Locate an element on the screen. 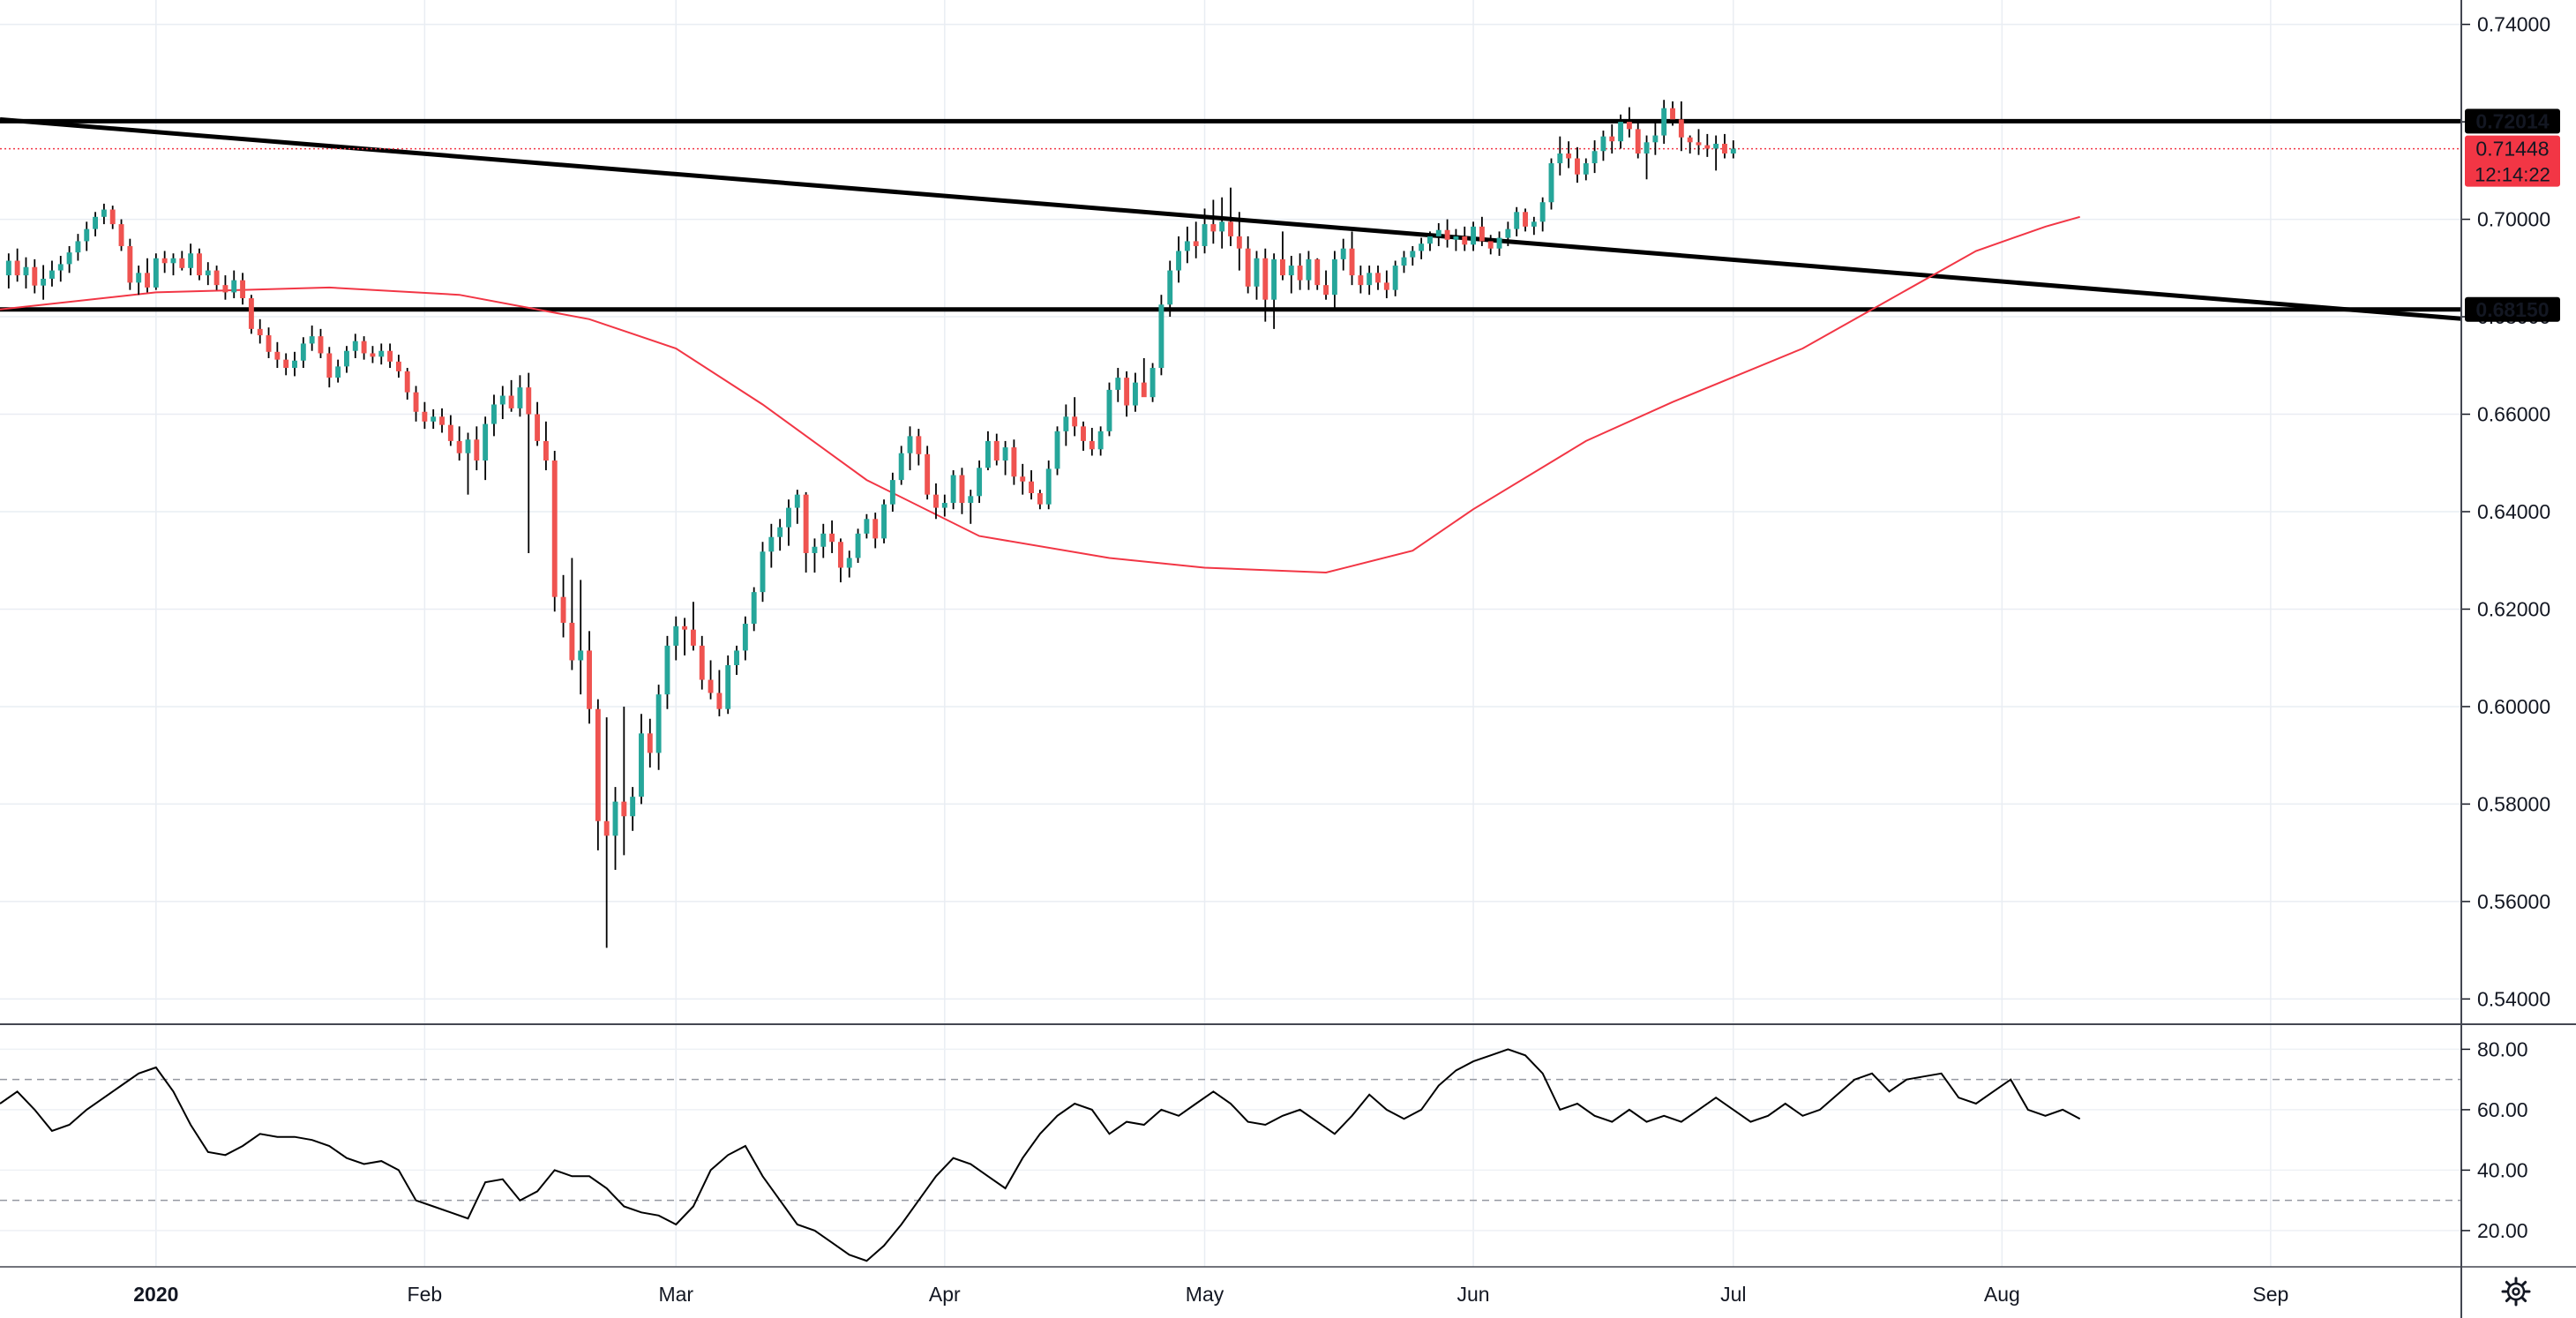  last-price-label: 0.71448 is located at coordinates (2512, 149).